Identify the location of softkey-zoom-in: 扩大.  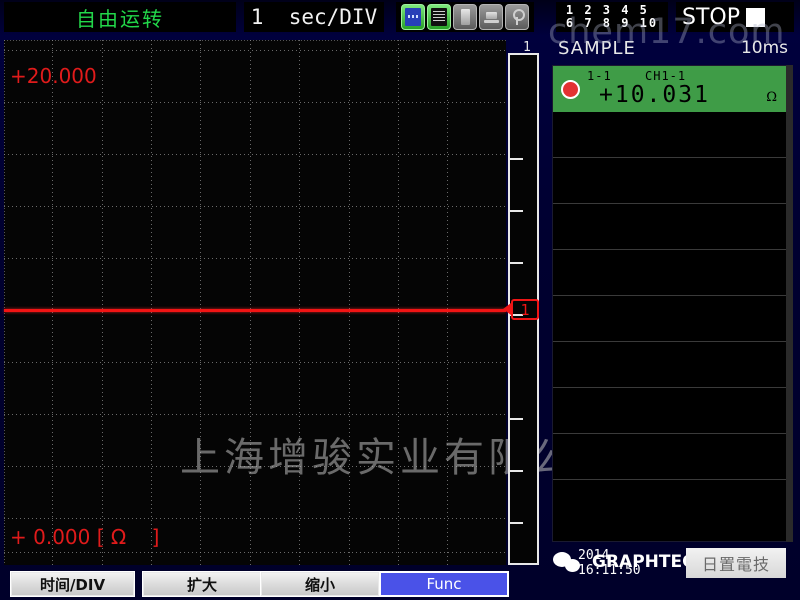
(202, 584).